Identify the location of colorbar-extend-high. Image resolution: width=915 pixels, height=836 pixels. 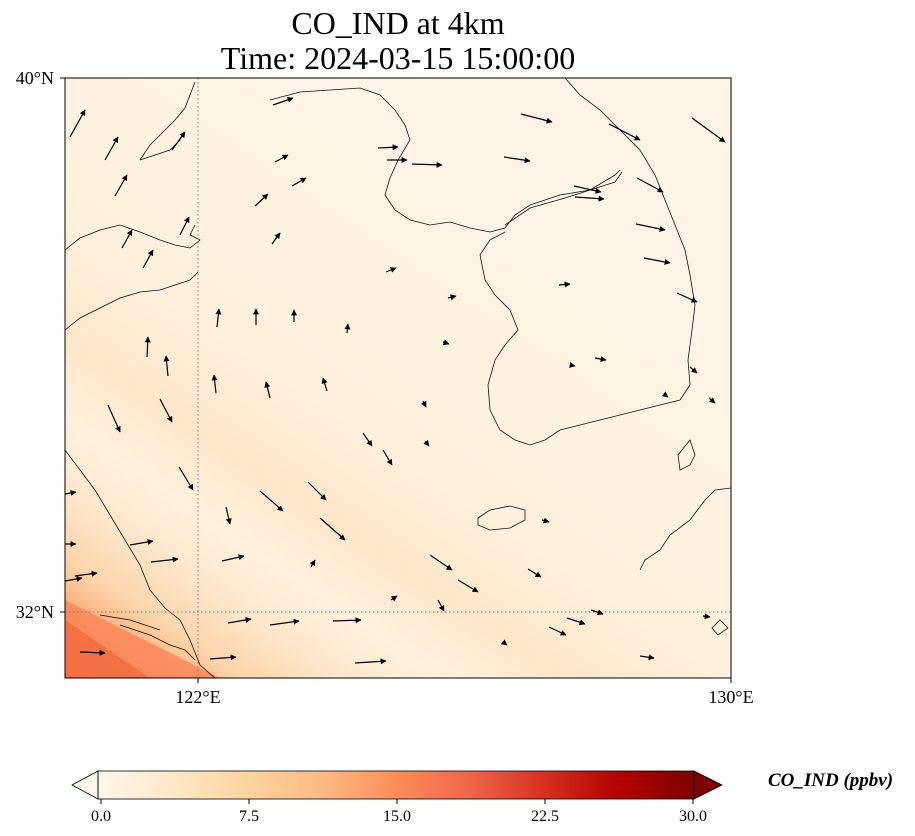
(708, 785).